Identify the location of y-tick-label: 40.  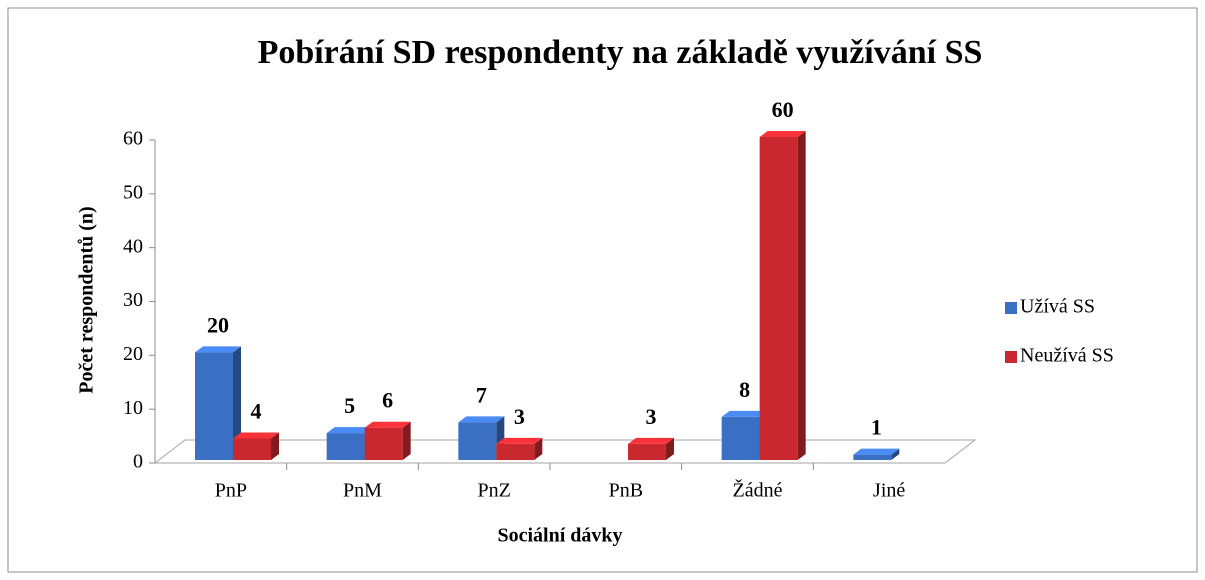
(133, 246).